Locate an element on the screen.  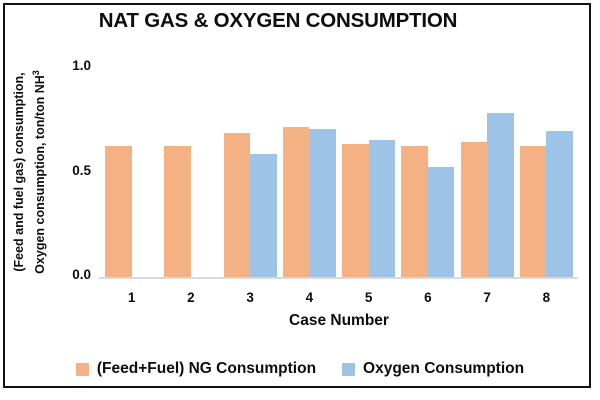
y-tick-label-0.0: 0.0 is located at coordinates (81, 274).